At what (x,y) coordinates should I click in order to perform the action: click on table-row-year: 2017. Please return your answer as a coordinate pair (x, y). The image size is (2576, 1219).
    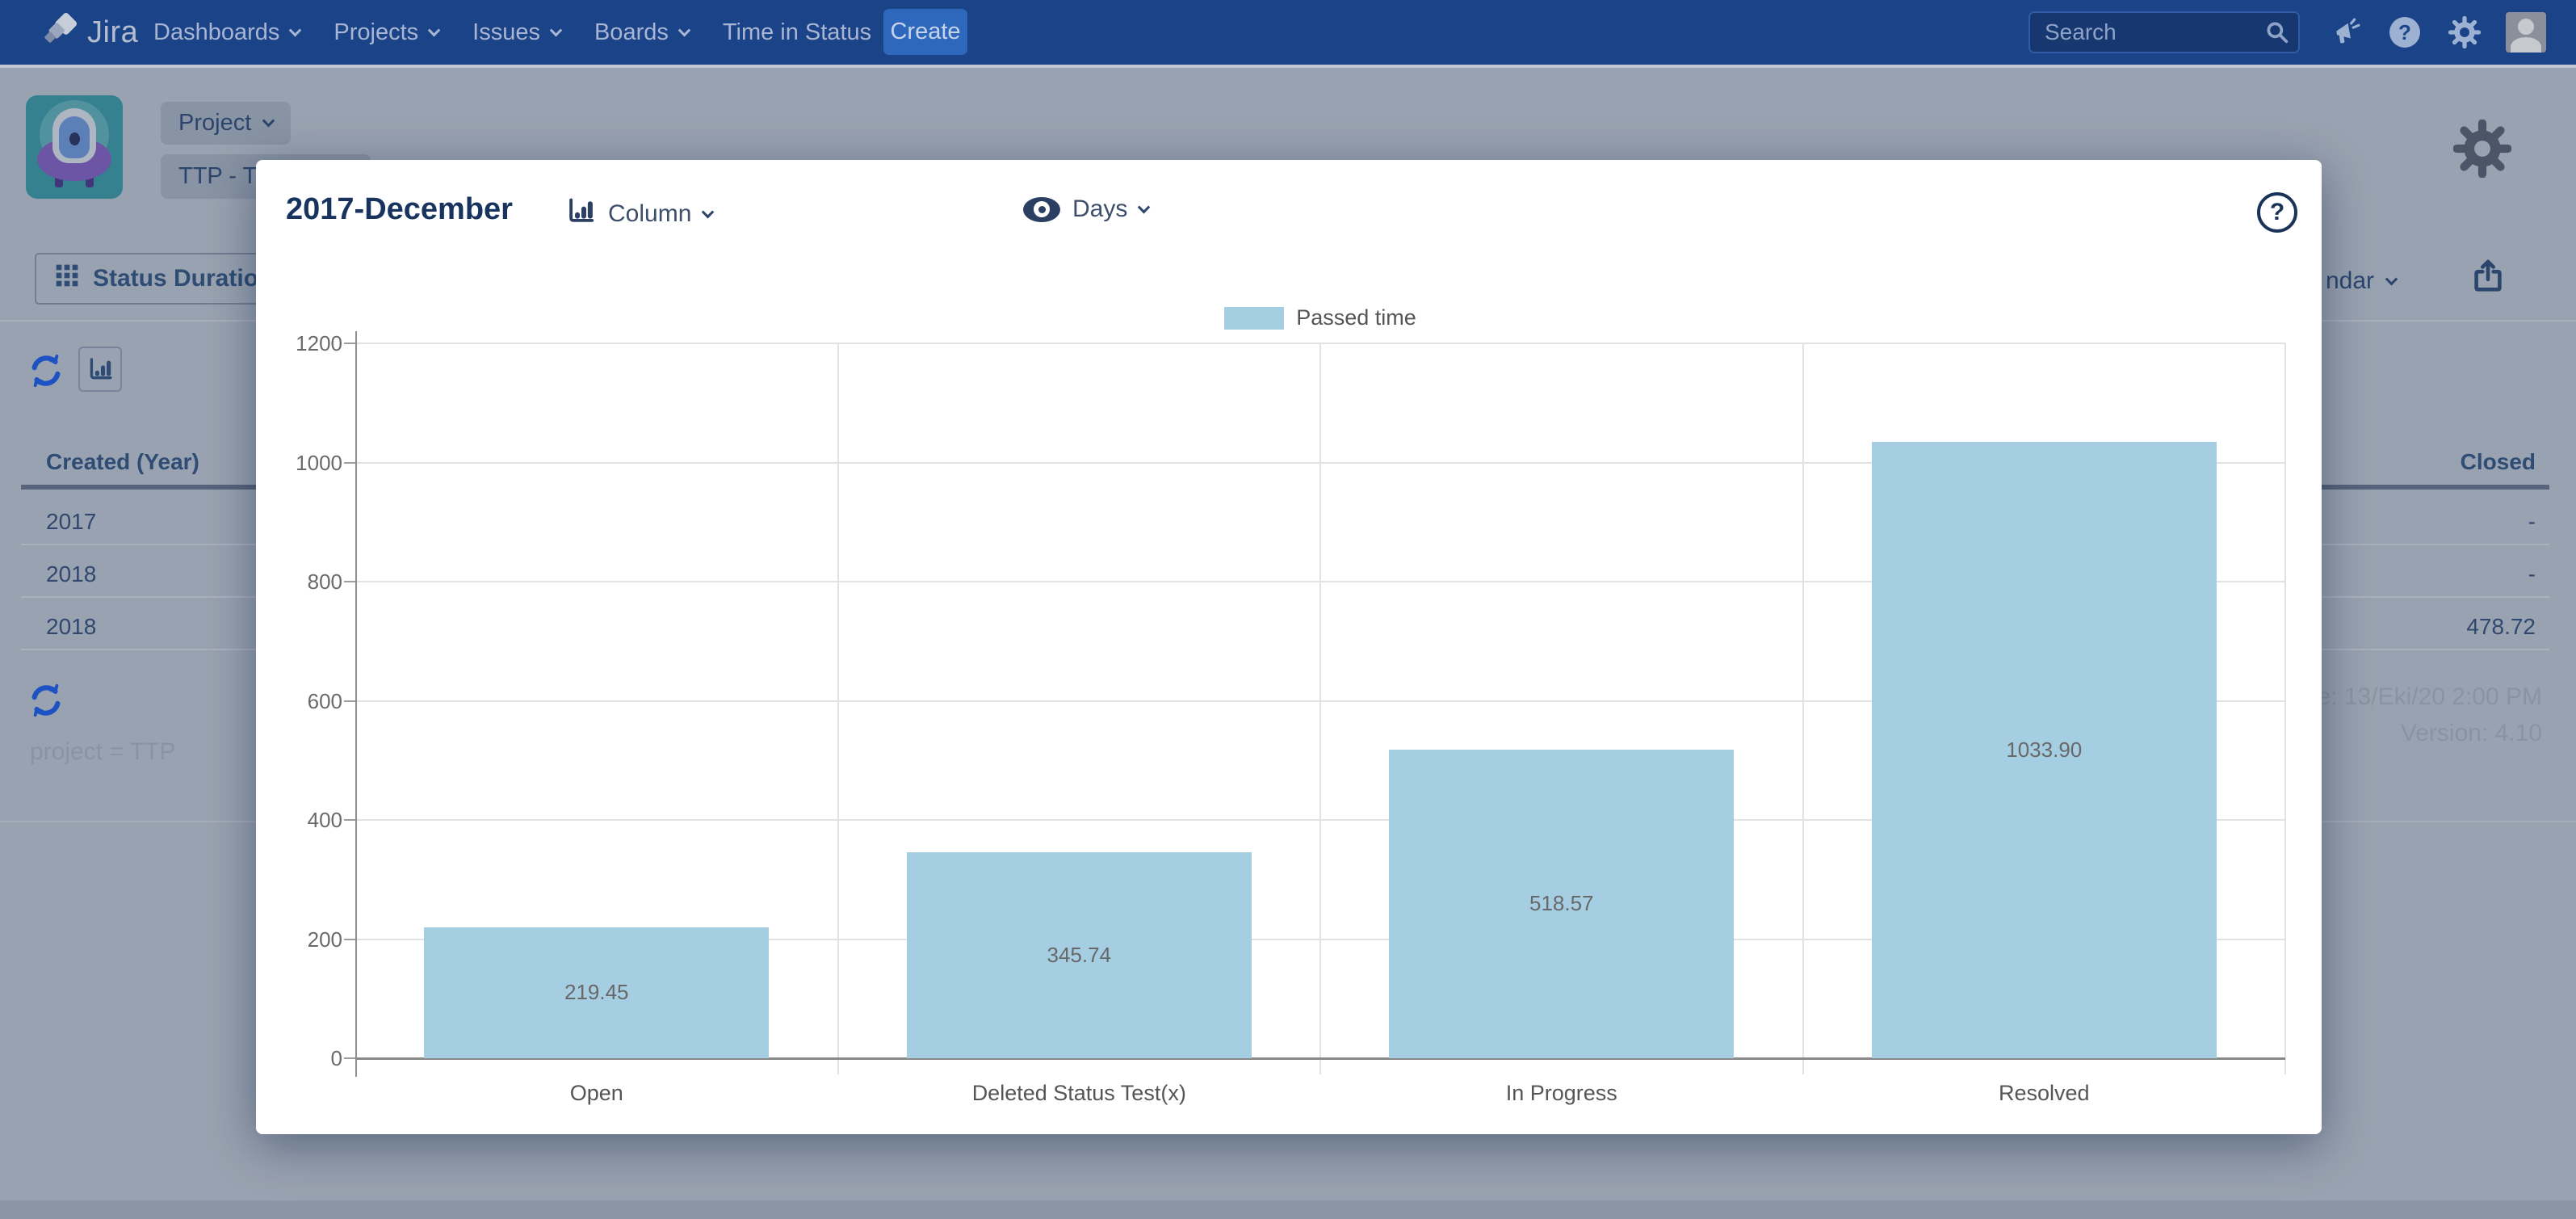
    Looking at the image, I should click on (71, 521).